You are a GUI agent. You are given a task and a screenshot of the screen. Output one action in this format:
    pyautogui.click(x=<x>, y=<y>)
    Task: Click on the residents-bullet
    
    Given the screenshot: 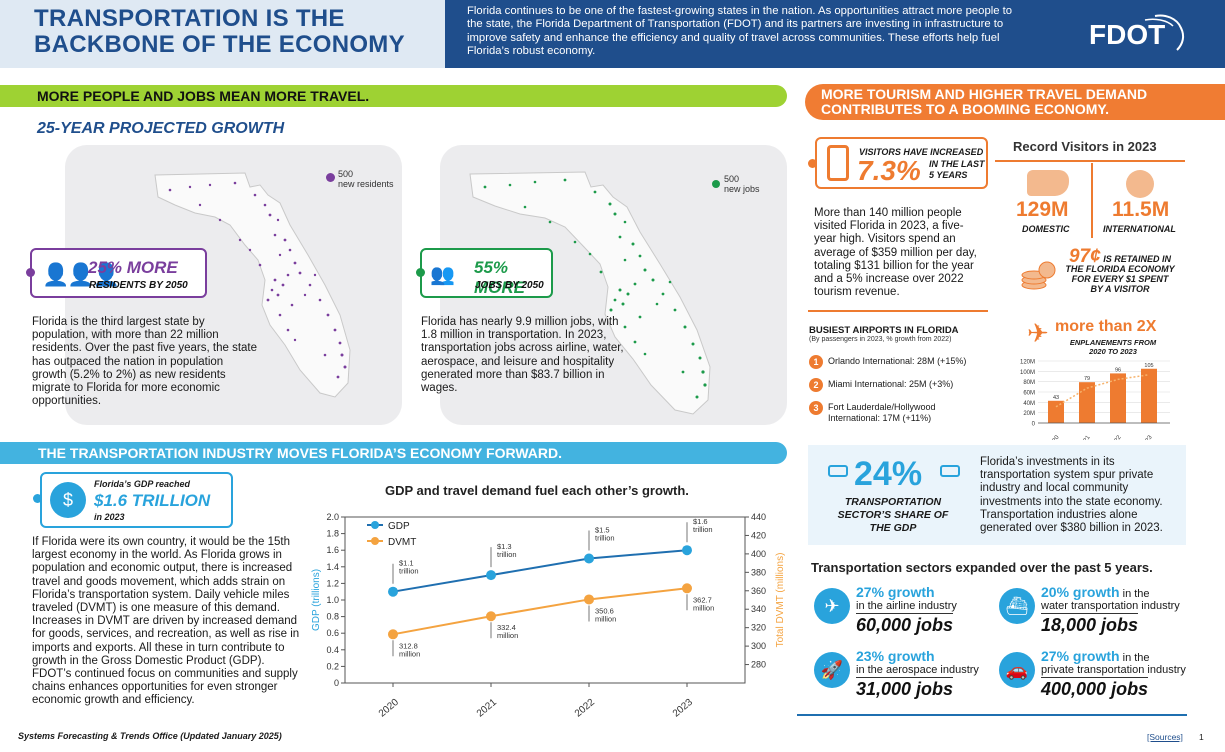 What is the action you would take?
    pyautogui.click(x=30, y=272)
    